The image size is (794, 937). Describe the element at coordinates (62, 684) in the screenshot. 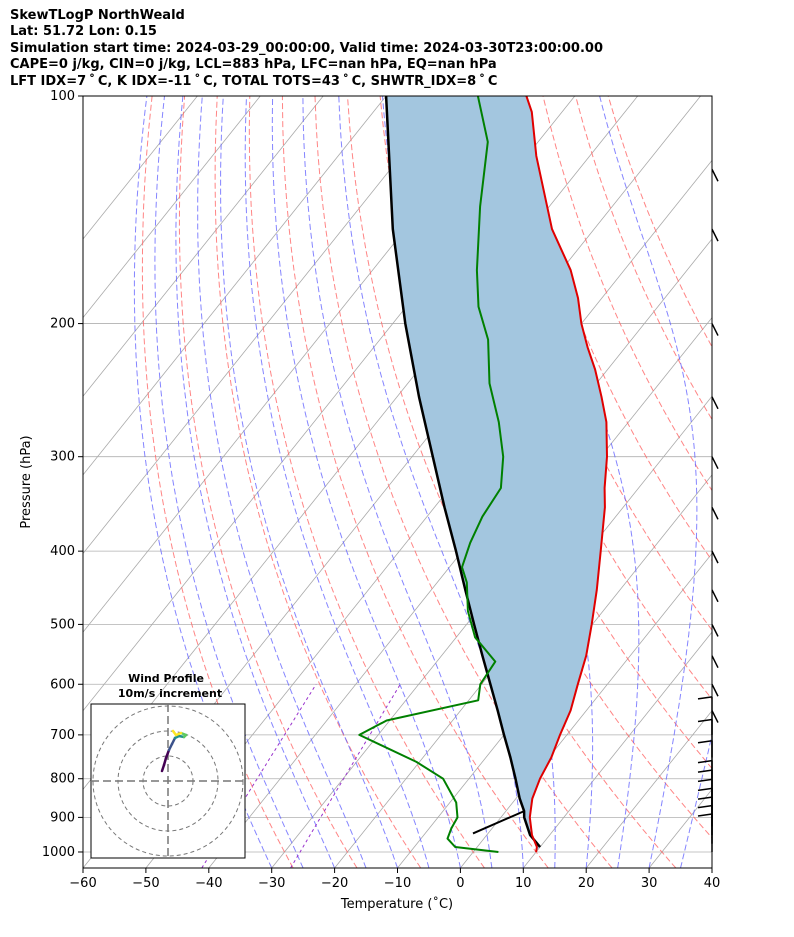

I see `y-tick-label: 600` at that location.